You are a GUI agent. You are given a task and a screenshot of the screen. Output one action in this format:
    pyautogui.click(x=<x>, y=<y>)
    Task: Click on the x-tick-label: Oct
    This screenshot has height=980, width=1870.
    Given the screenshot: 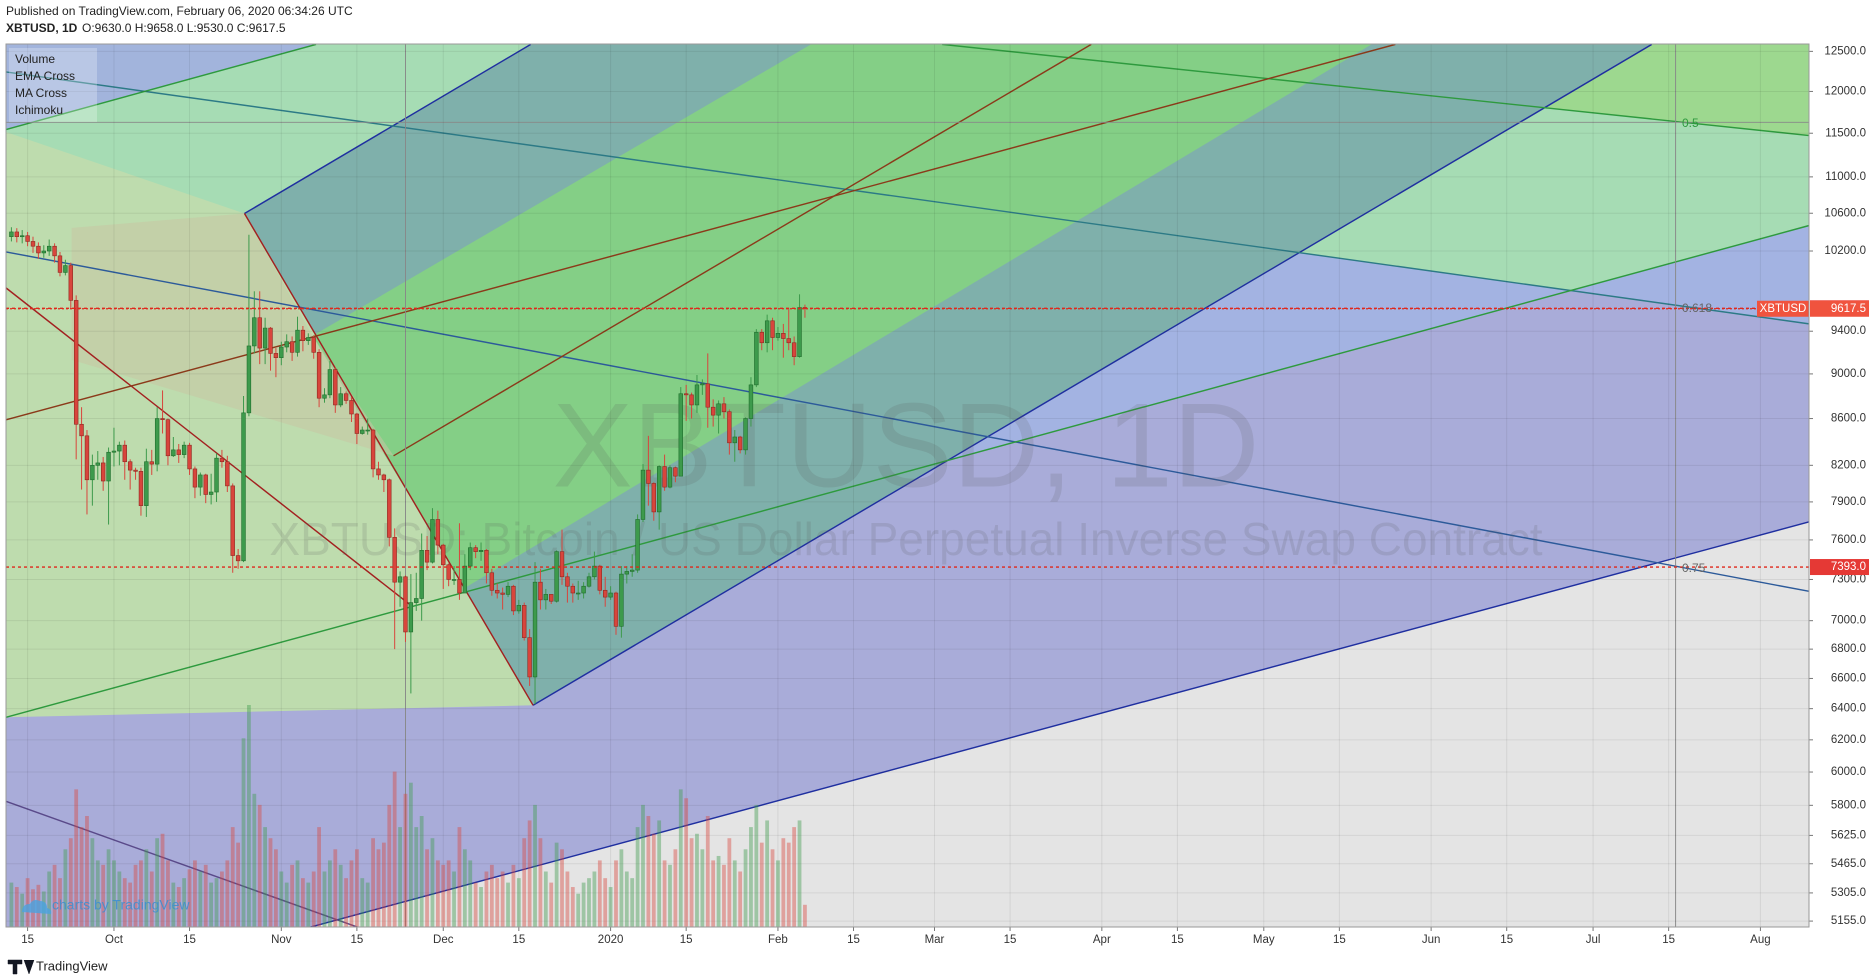 What is the action you would take?
    pyautogui.click(x=114, y=940)
    